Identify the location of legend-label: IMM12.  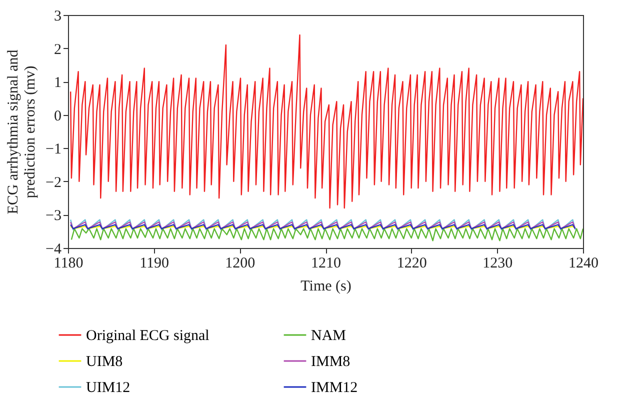
(334, 388).